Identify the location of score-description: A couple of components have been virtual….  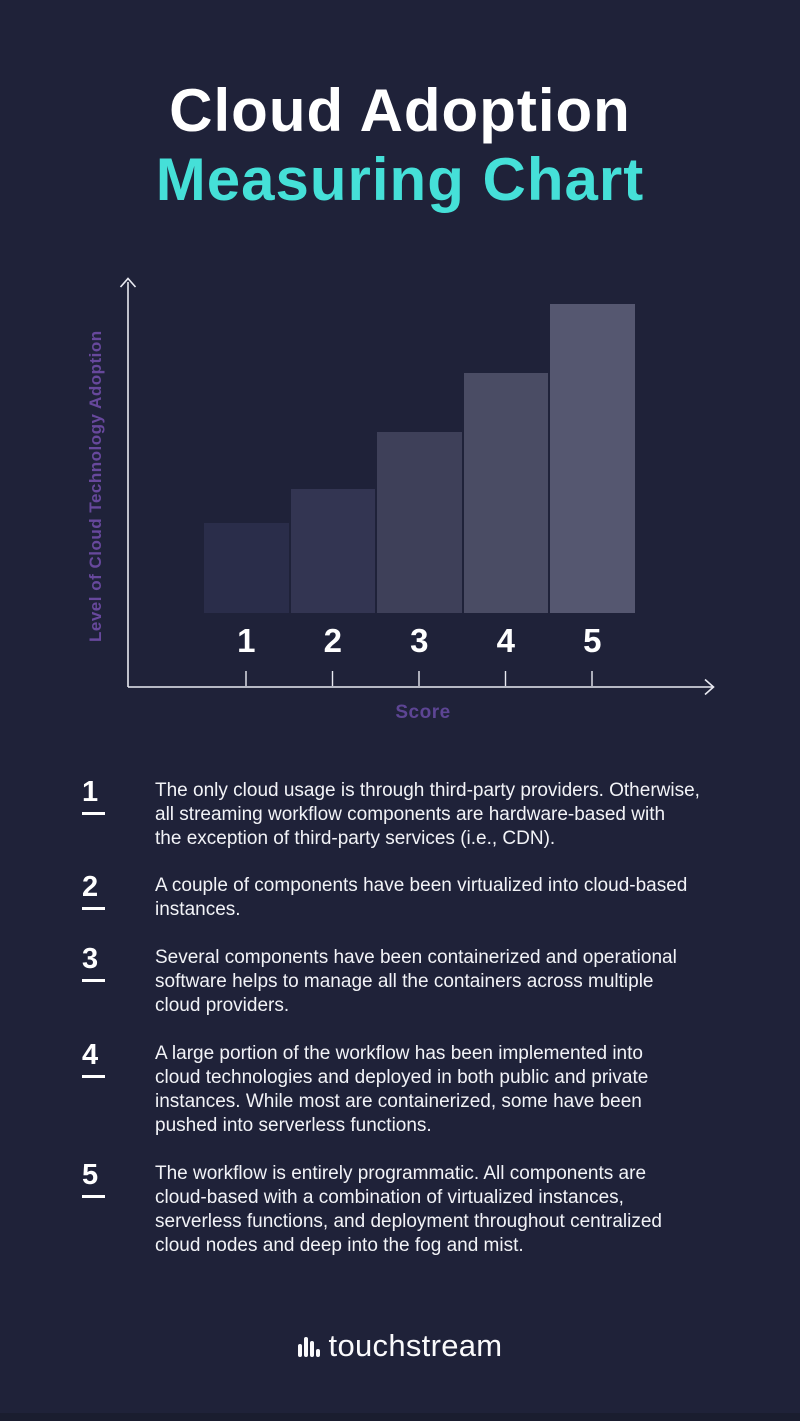
(421, 897).